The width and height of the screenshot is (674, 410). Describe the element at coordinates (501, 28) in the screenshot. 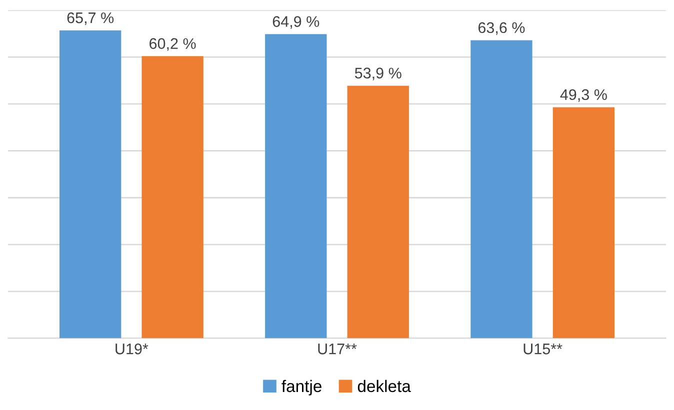

I see `data-label: 63,6 %` at that location.